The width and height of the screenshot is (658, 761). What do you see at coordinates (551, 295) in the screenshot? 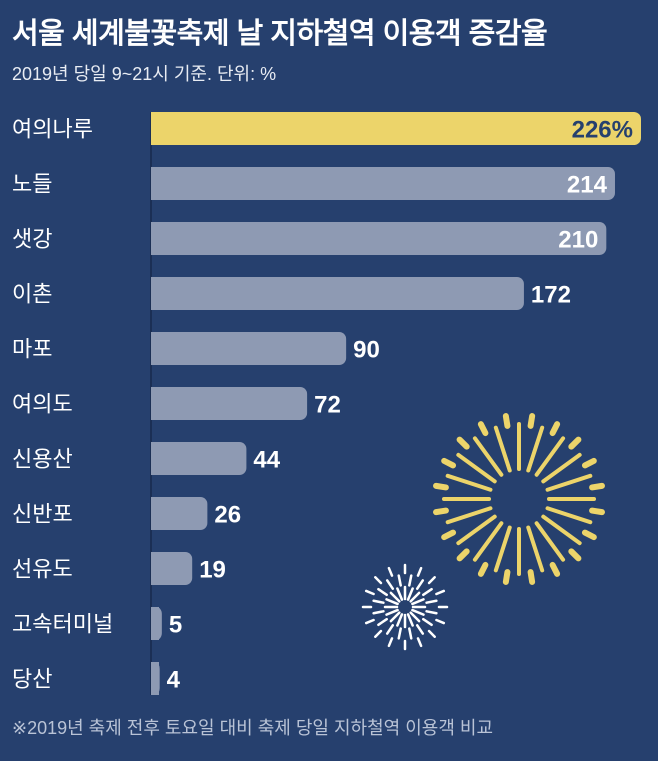
I see `value-label: 172` at bounding box center [551, 295].